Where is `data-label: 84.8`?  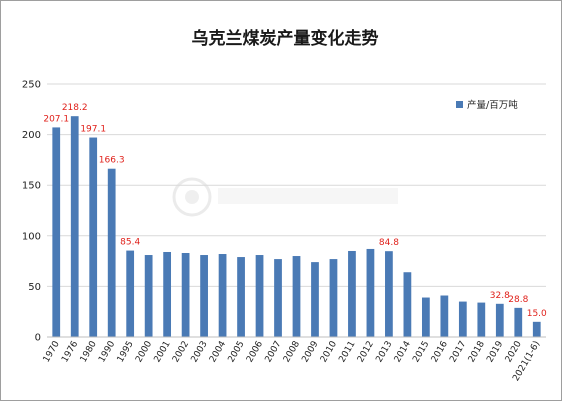 data-label: 84.8 is located at coordinates (389, 243).